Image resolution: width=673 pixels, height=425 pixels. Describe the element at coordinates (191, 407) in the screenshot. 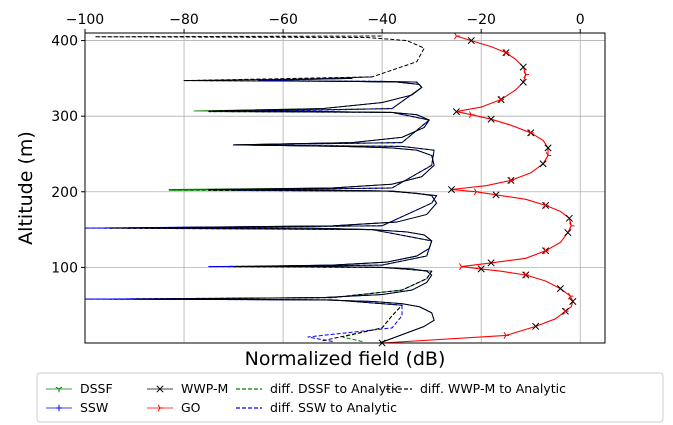

I see `legend-label: GO` at that location.